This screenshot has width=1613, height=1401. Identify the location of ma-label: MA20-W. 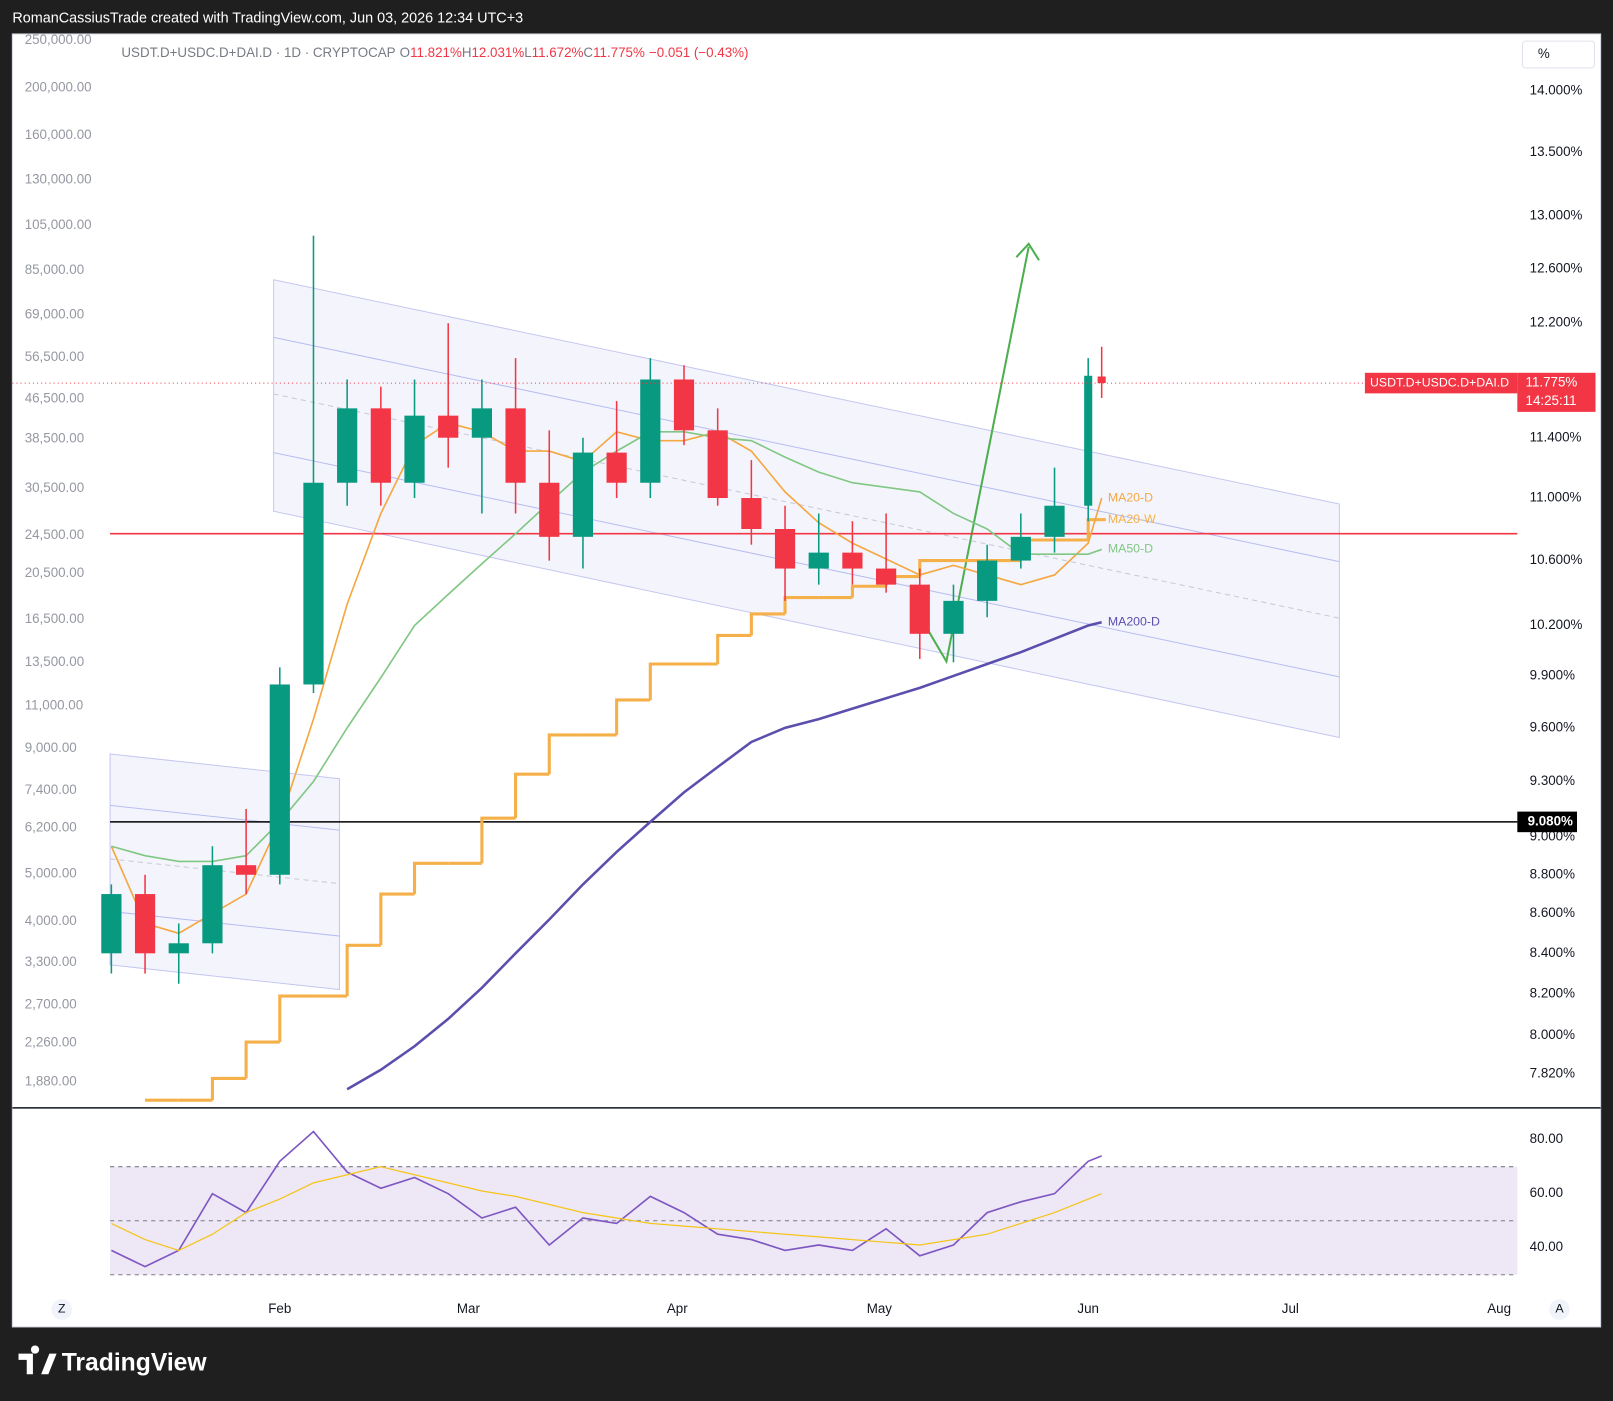
(1132, 519).